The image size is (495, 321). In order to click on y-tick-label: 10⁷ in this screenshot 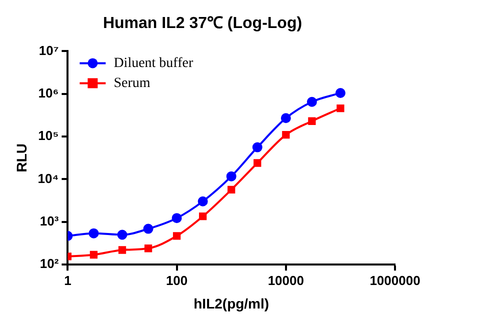, I will do `click(48, 50)`.